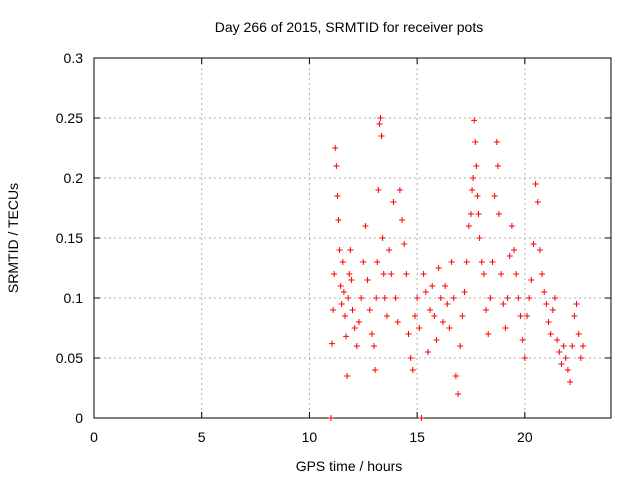 This screenshot has width=640, height=480. What do you see at coordinates (69, 238) in the screenshot?
I see `y-tick-label: 0.15` at bounding box center [69, 238].